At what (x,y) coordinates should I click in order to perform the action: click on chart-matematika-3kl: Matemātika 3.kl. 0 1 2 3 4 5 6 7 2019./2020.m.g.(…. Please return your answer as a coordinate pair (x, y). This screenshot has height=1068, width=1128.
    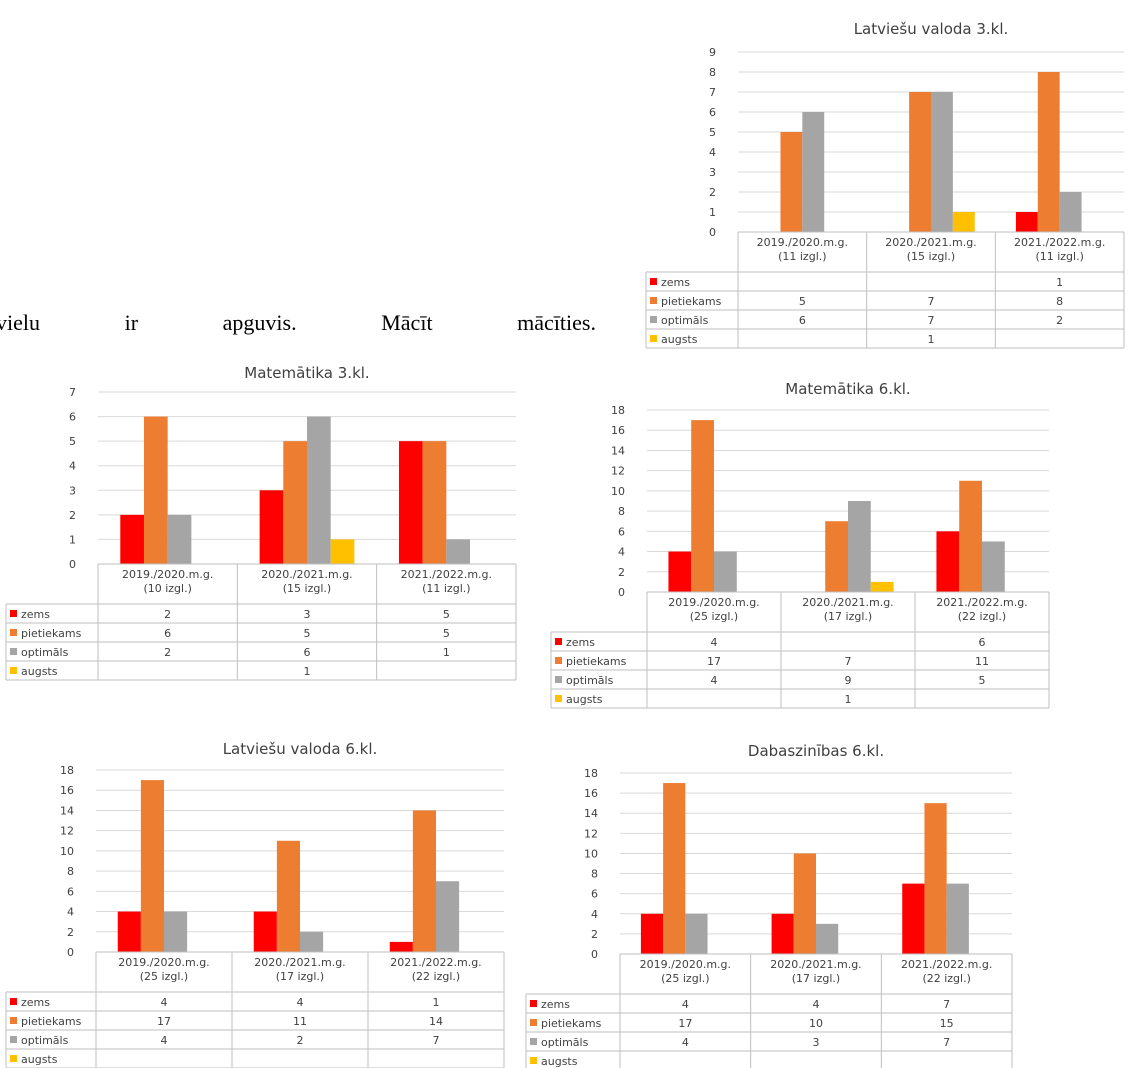
    Looking at the image, I should click on (262, 535).